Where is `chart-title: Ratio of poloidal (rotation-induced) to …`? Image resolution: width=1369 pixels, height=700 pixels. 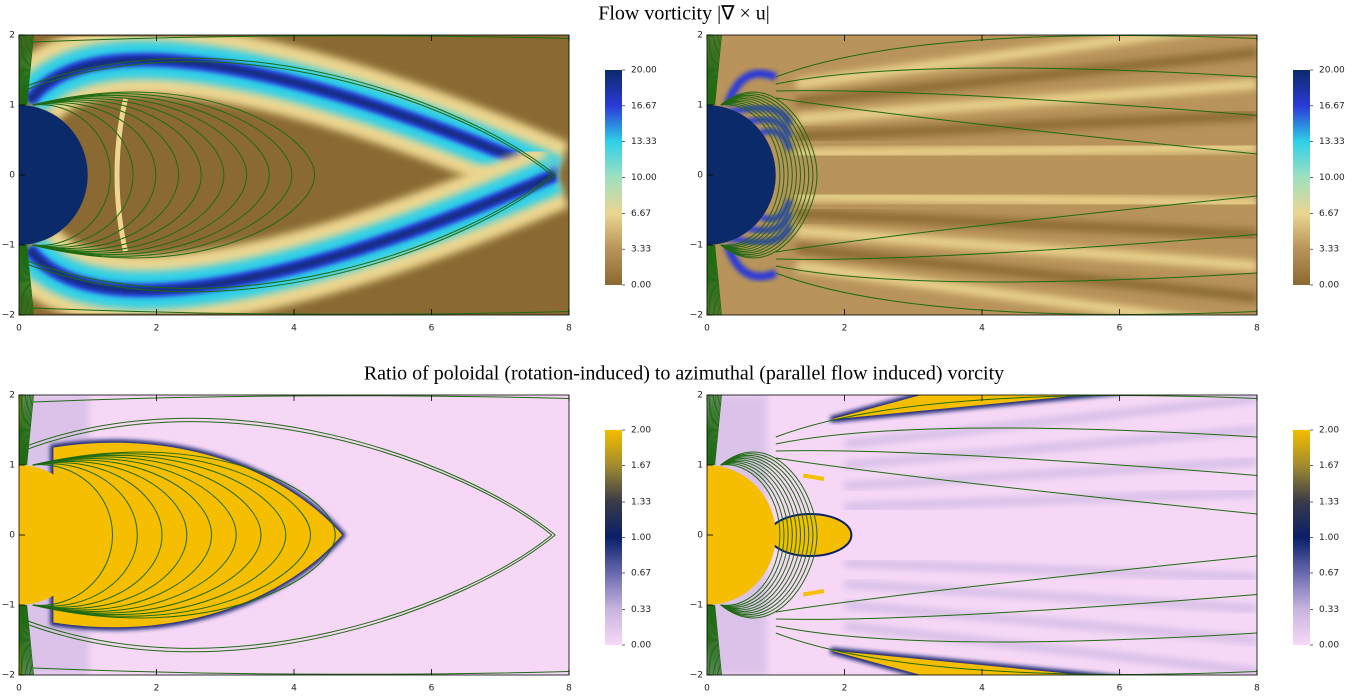
chart-title: Ratio of poloidal (rotation-induced) to … is located at coordinates (684, 374).